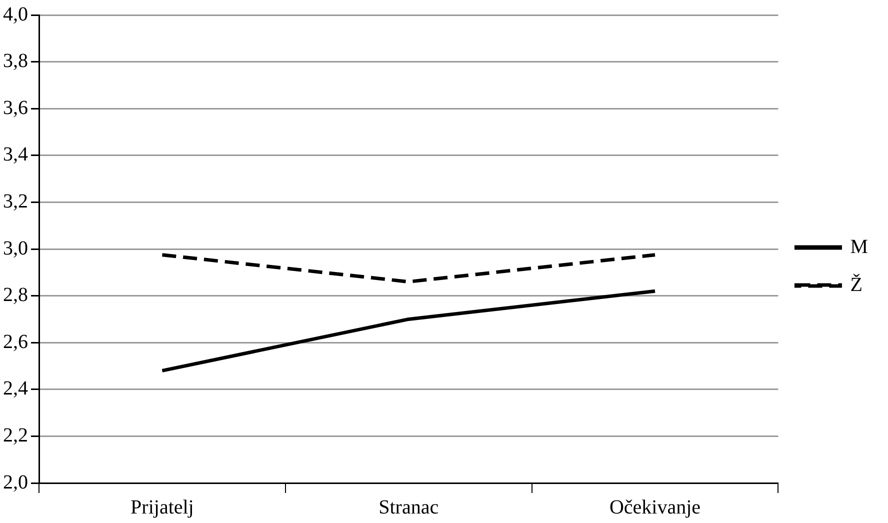  Describe the element at coordinates (15, 482) in the screenshot. I see `y-tick-label: 2,0` at that location.